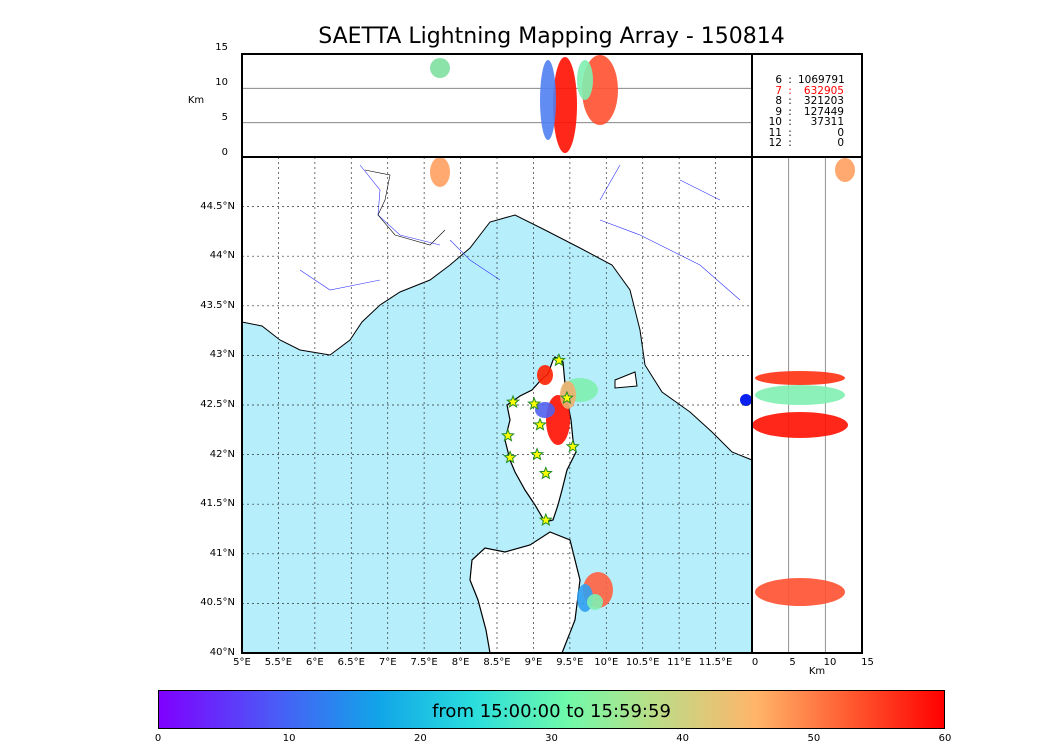 This screenshot has width=1050, height=750. I want to click on lat-tick-label: 44.5°N, so click(217, 206).